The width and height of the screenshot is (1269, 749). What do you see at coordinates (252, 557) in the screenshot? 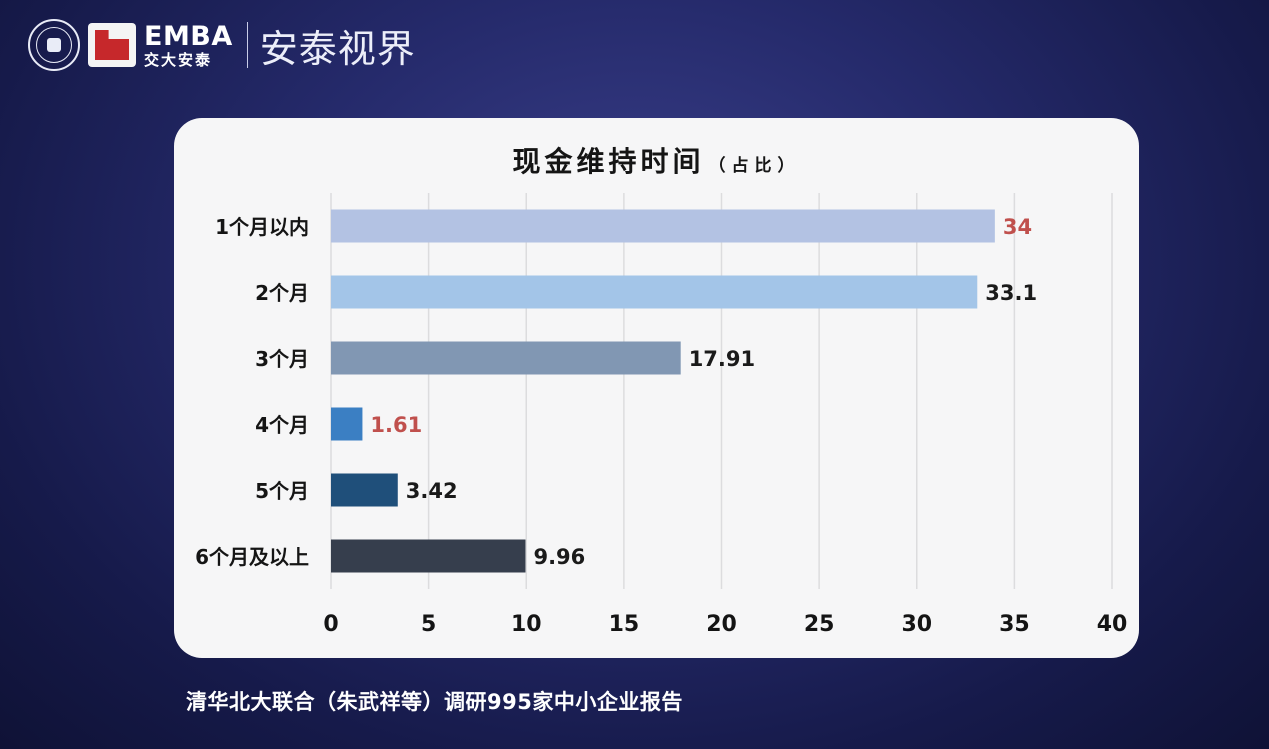
I see `category-label: 6个月及以上` at bounding box center [252, 557].